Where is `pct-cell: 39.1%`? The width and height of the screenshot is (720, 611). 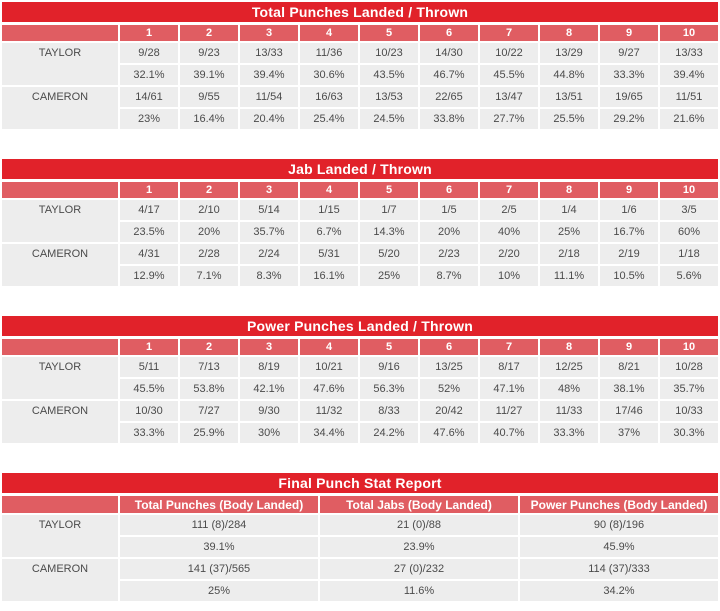
pct-cell: 39.1% is located at coordinates (219, 547).